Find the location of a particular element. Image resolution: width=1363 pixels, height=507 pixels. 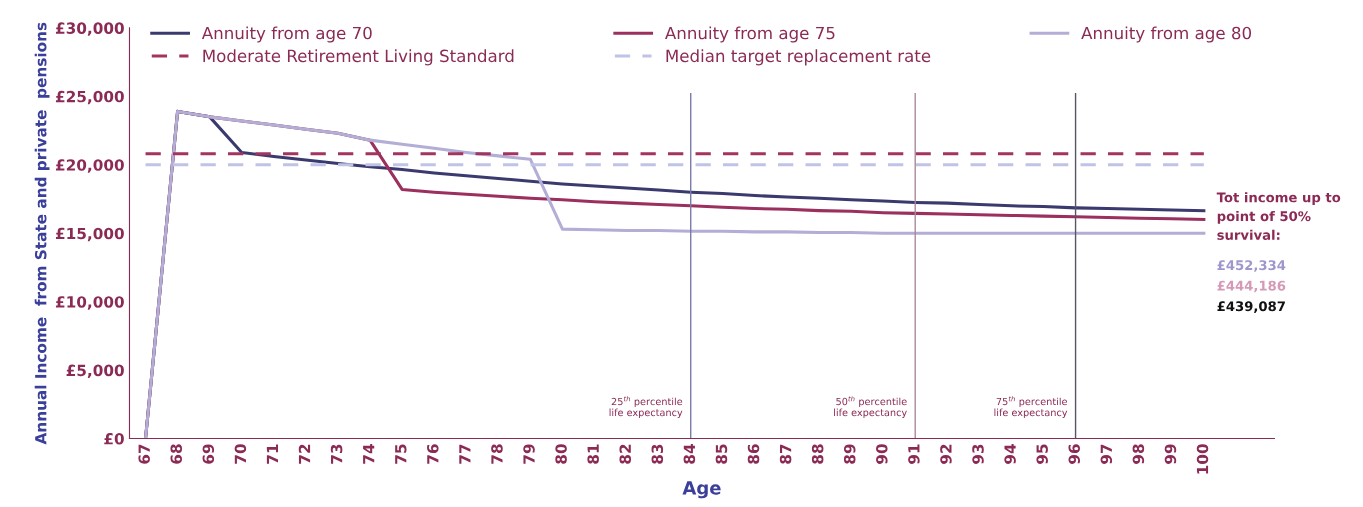

x-tick-label: 87 is located at coordinates (785, 454).